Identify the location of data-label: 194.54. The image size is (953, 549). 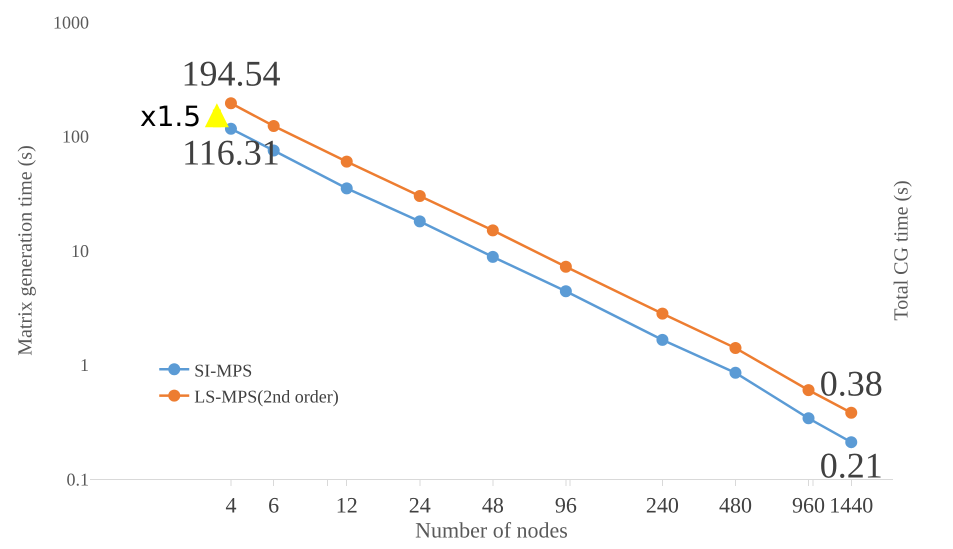
(230, 74).